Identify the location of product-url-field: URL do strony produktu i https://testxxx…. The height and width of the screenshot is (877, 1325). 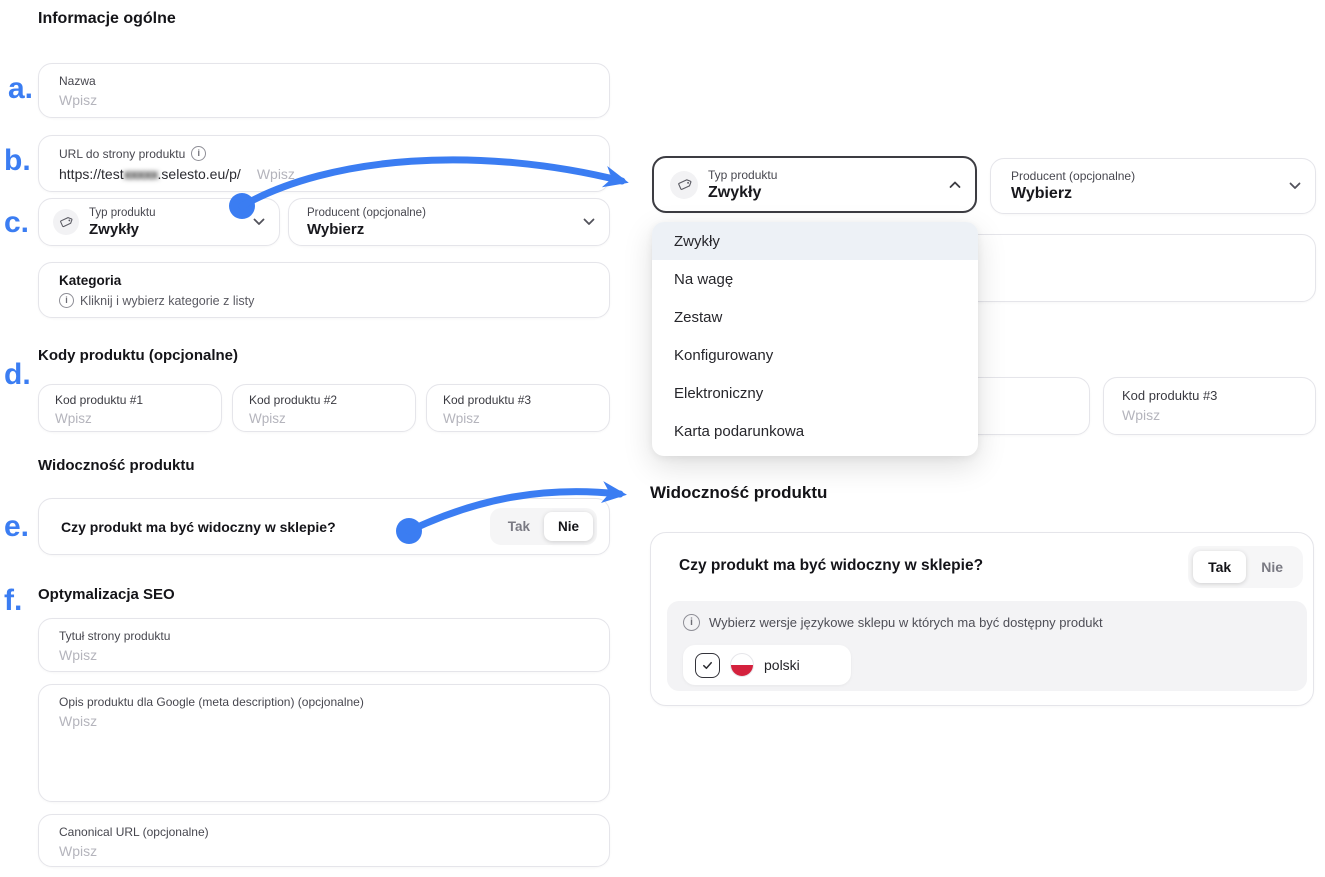
(324, 163).